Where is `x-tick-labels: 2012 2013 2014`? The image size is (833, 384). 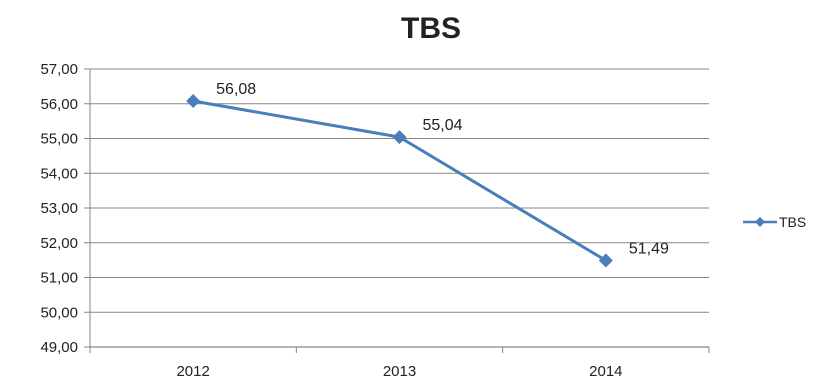 x-tick-labels: 2012 2013 2014 is located at coordinates (399, 371).